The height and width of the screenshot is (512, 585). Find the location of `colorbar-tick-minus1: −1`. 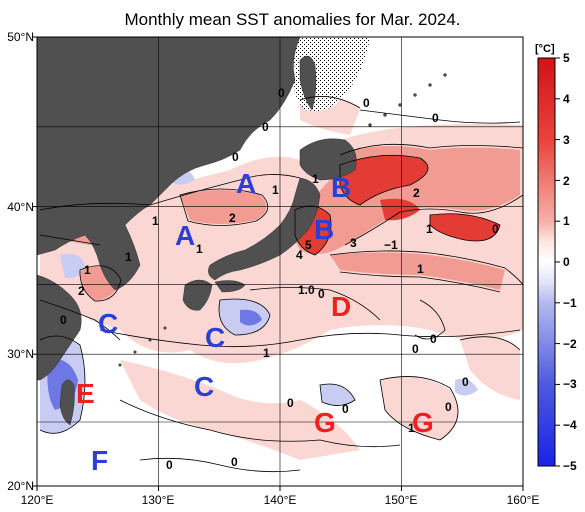

colorbar-tick-minus1: −1 is located at coordinates (570, 303).